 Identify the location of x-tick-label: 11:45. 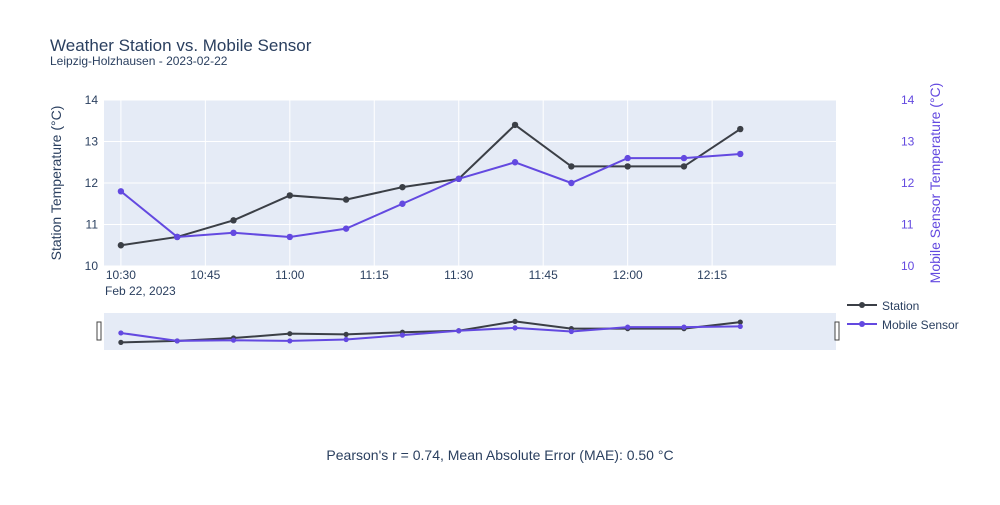
(543, 275).